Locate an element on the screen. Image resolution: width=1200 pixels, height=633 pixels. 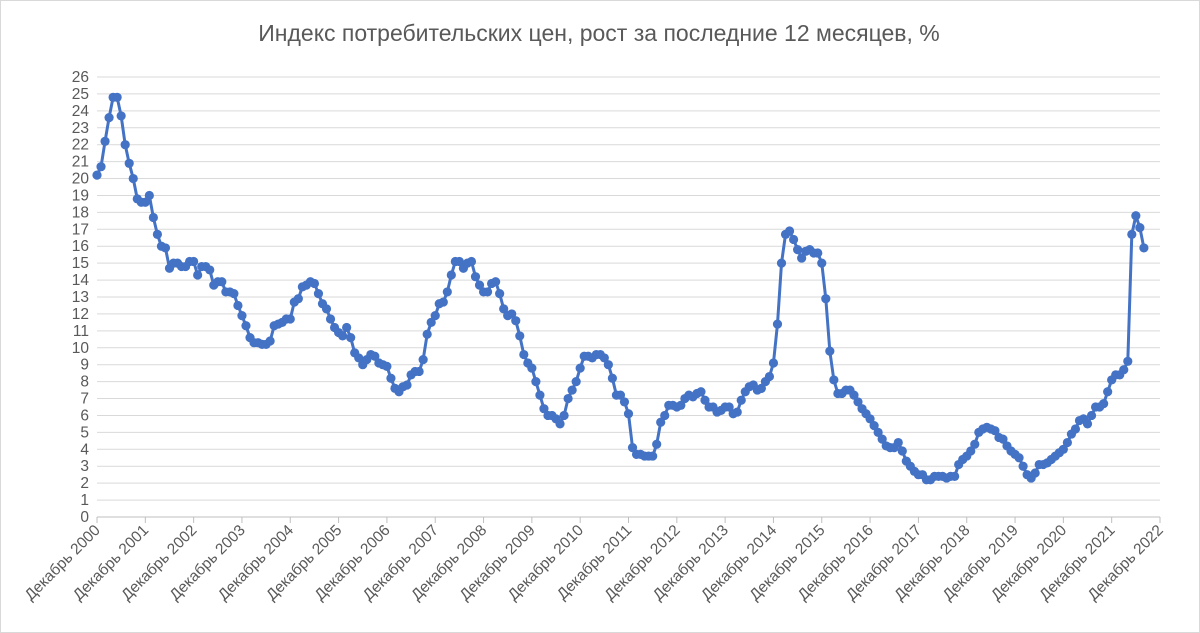
y-tick-label: 5 is located at coordinates (84, 432).